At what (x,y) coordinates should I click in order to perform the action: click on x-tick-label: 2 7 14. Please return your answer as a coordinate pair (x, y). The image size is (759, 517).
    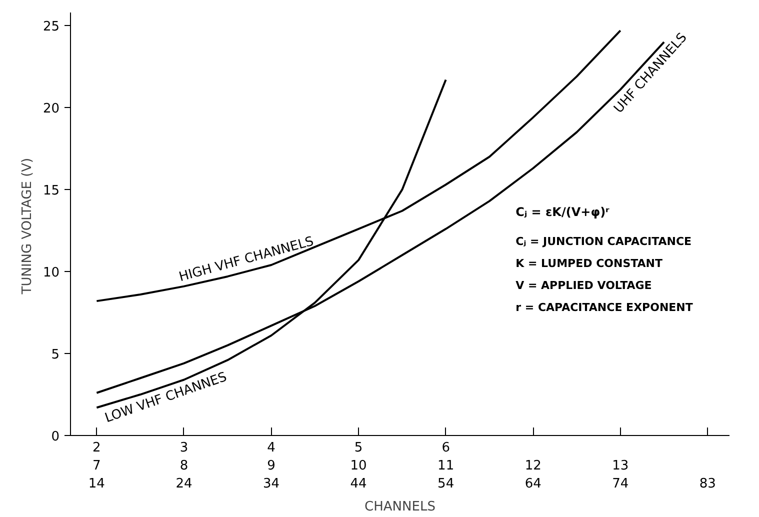
    Looking at the image, I should click on (96, 466).